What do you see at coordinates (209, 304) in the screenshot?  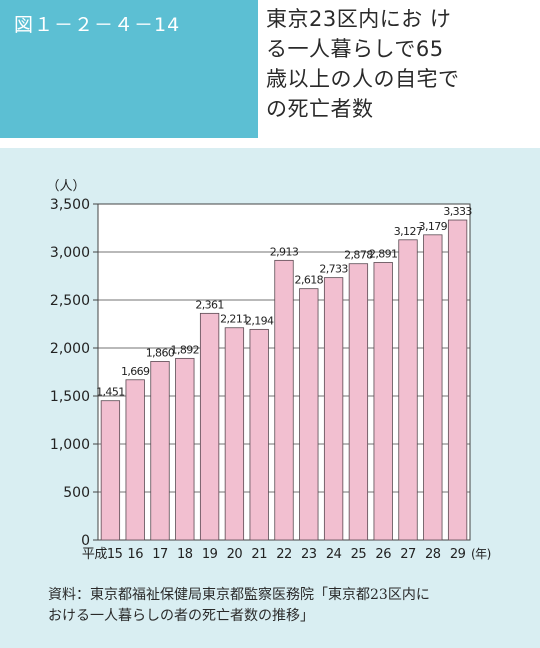 I see `data-label: 2,361` at bounding box center [209, 304].